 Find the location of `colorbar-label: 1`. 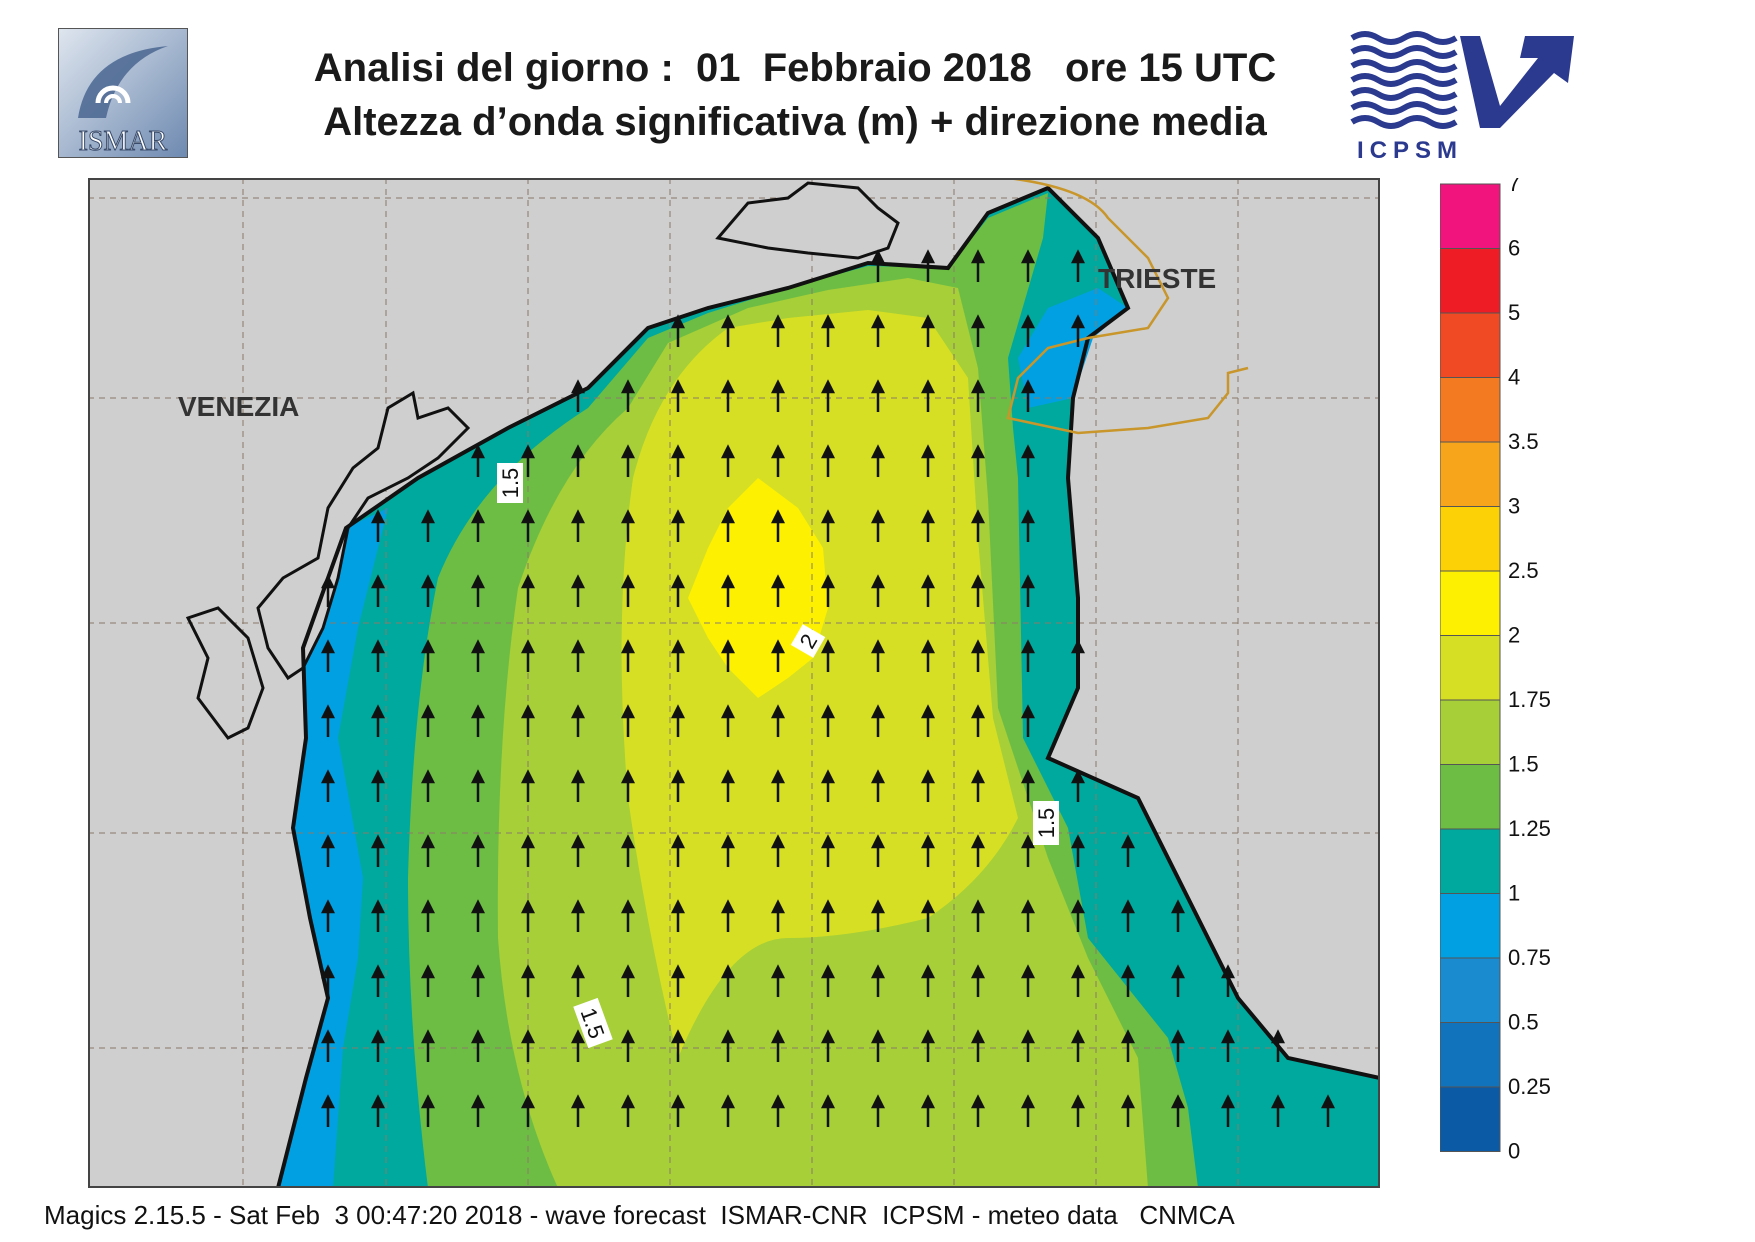

colorbar-label: 1 is located at coordinates (1514, 893).